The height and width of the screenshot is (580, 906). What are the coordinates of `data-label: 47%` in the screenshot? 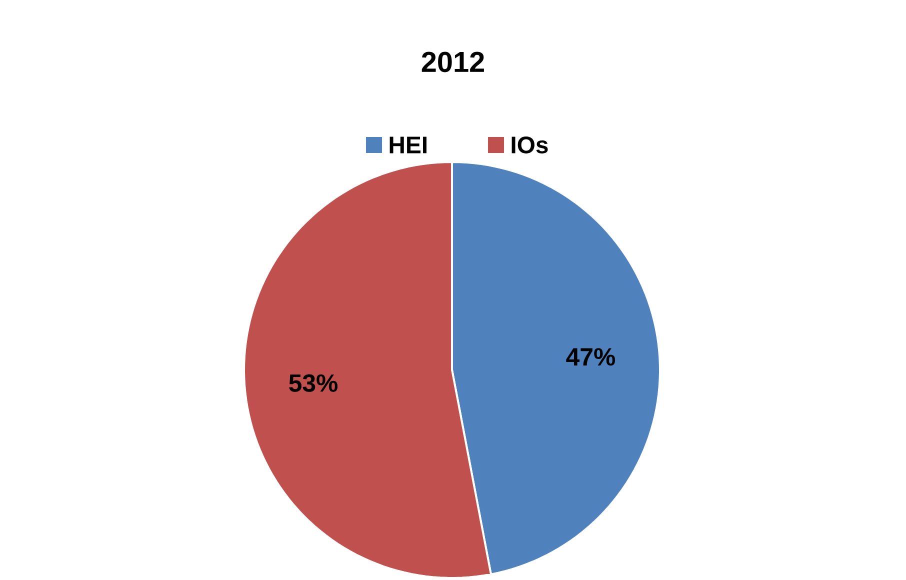 It's located at (591, 357).